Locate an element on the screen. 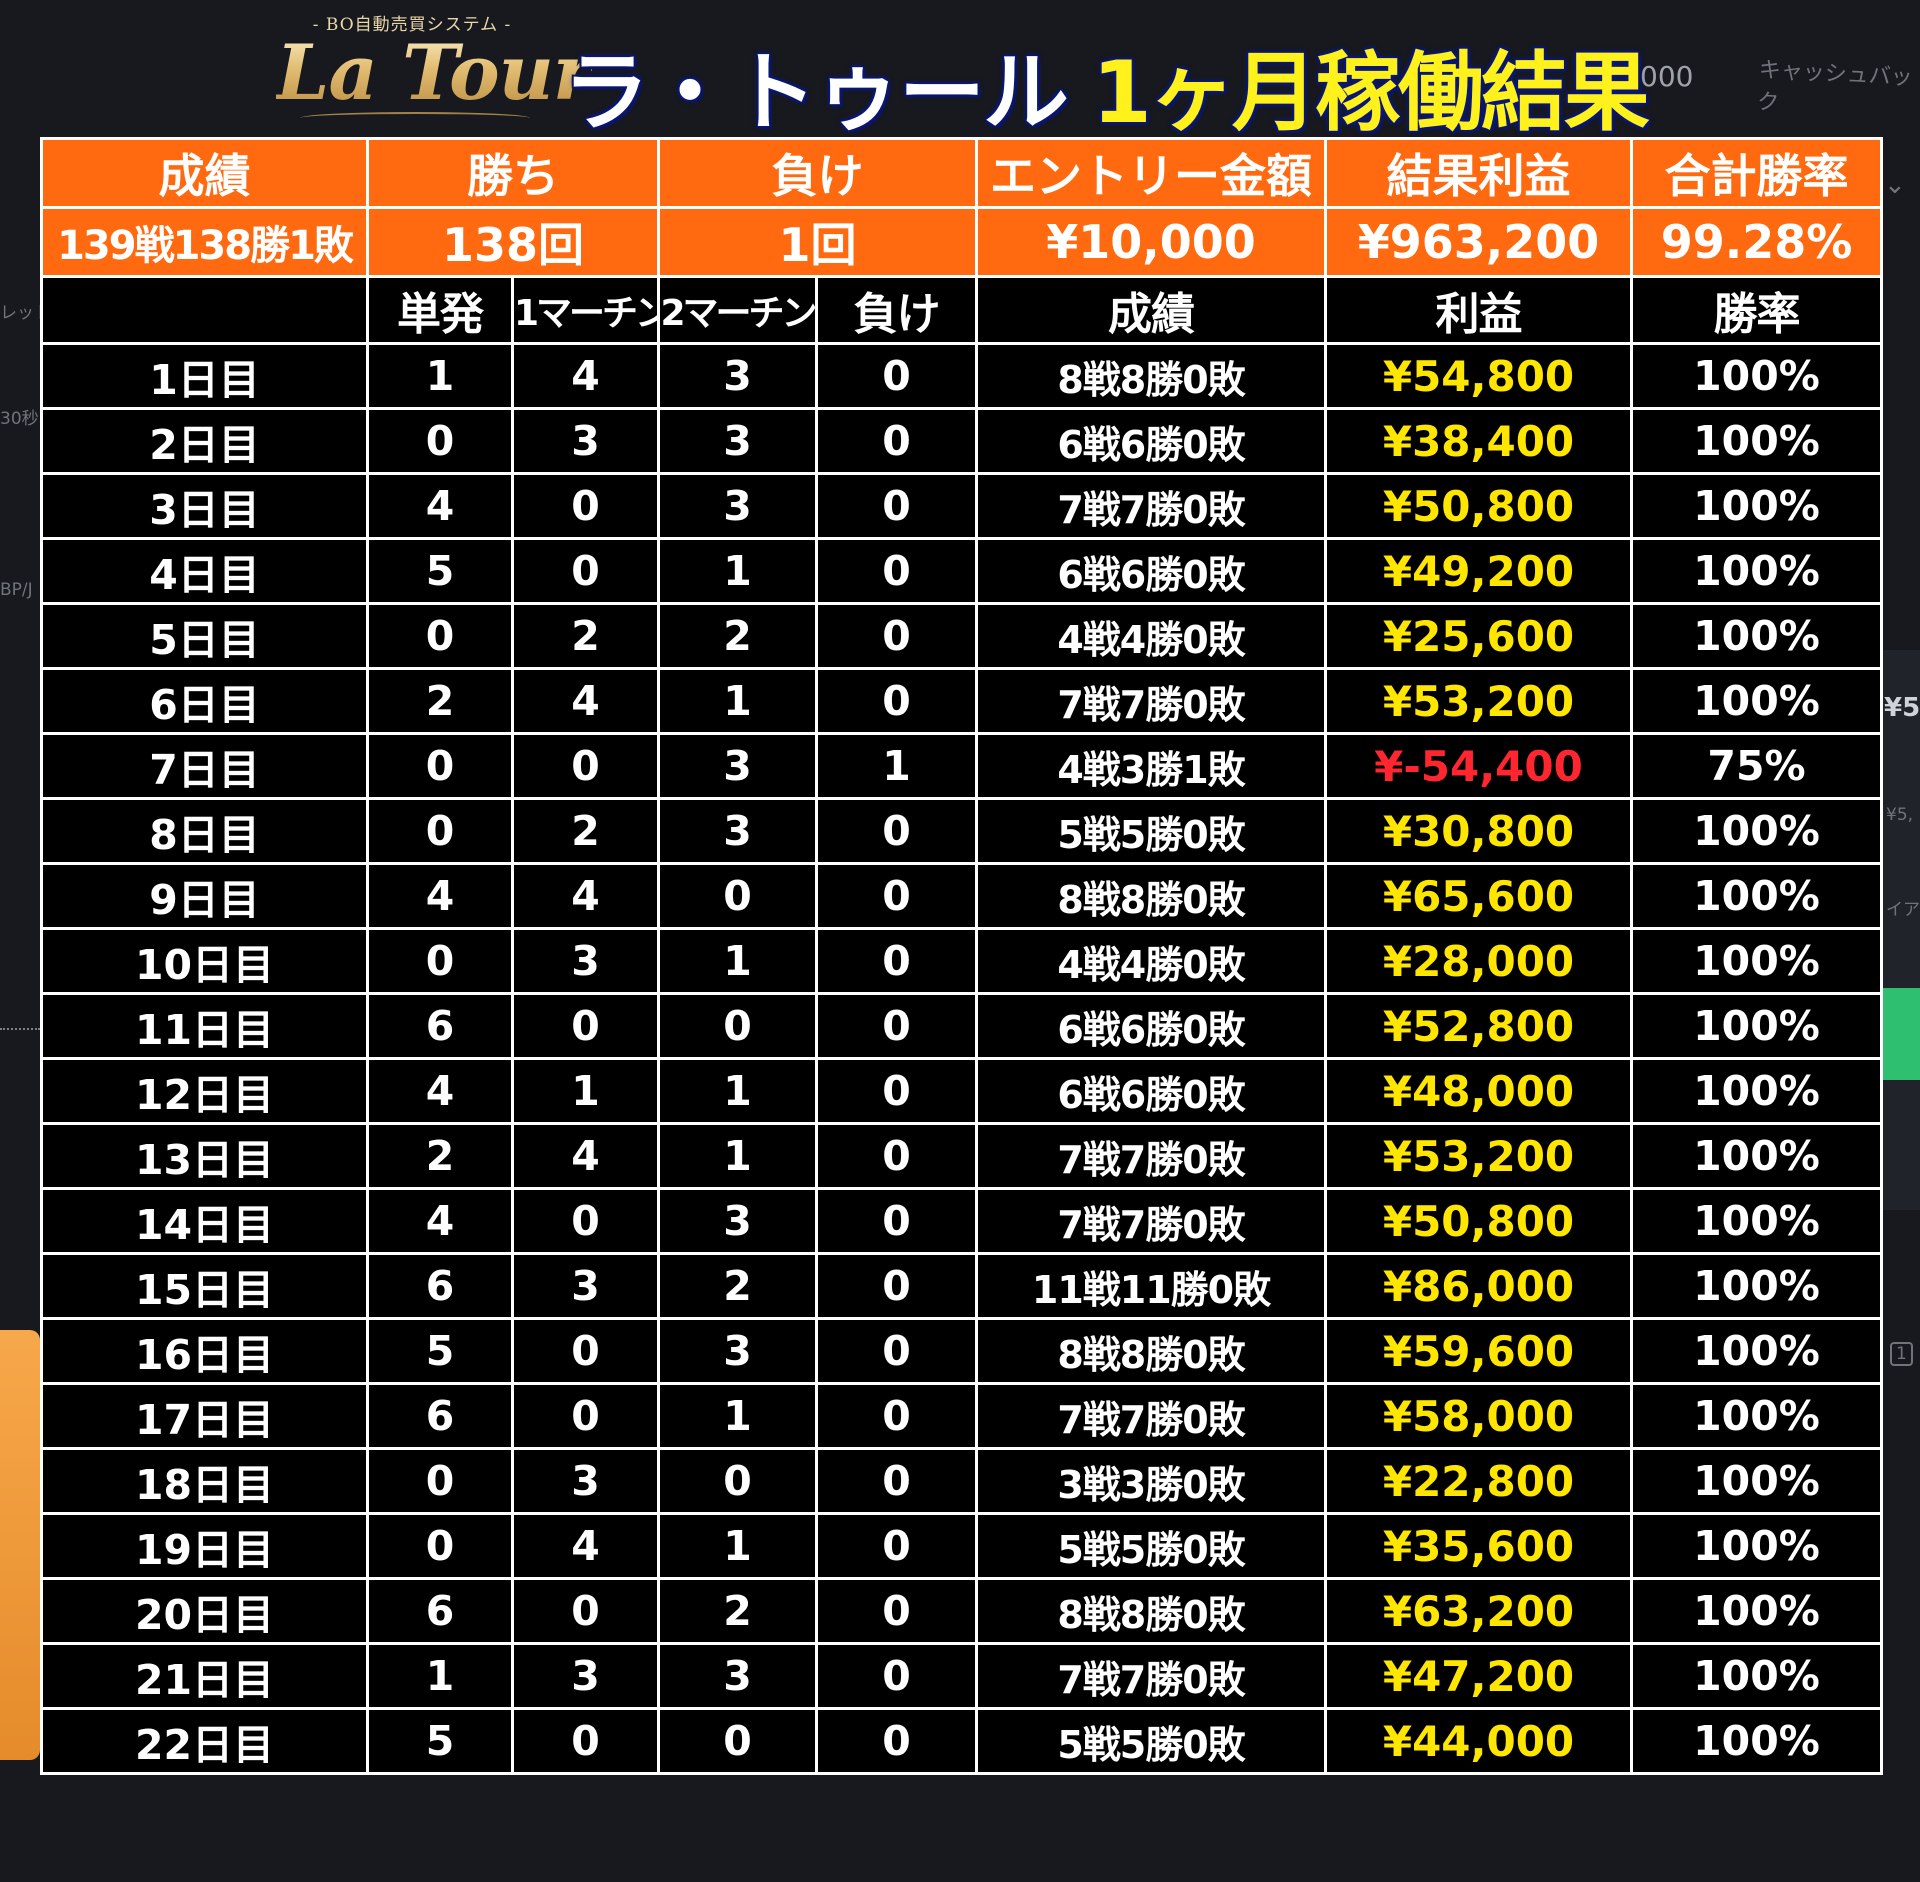 Image resolution: width=1920 pixels, height=1882 pixels. cell-day: 10日目 is located at coordinates (204, 961).